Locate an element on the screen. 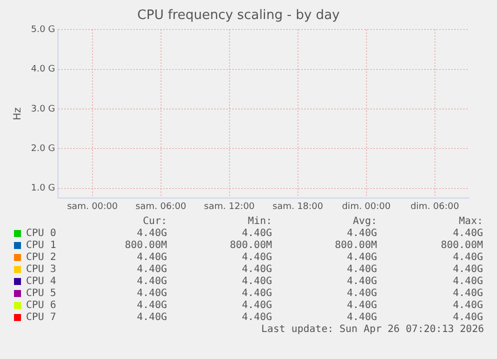 This screenshot has width=497, height=359. y-axis-title: Hz is located at coordinates (18, 114).